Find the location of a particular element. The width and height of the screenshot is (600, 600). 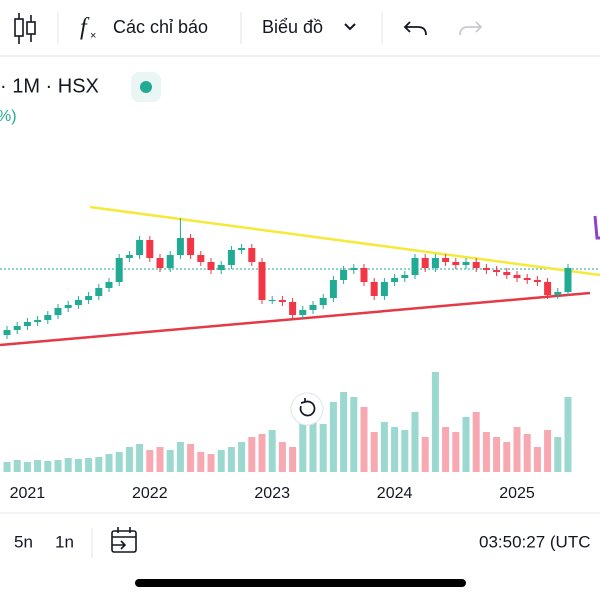

range-1y-button: 1n is located at coordinates (64, 541).